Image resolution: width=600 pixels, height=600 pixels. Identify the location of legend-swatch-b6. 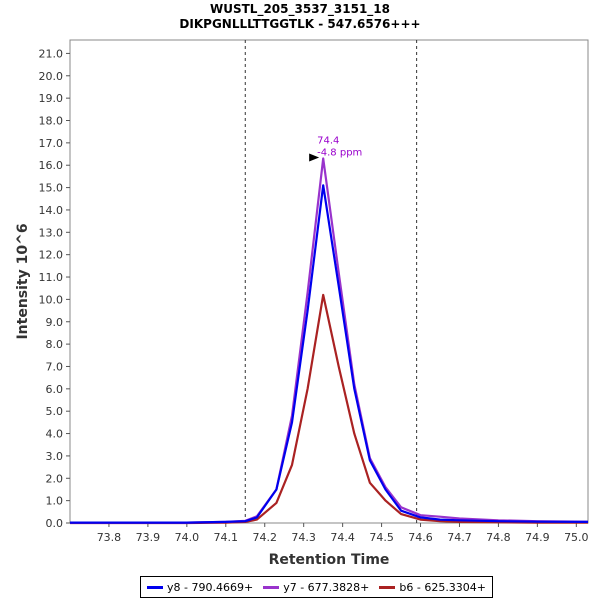
(387, 587).